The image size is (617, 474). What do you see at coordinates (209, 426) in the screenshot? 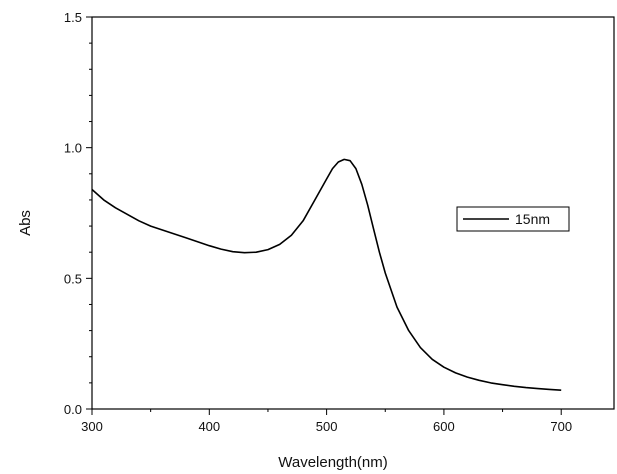
I see `x-tick-label: 400` at bounding box center [209, 426].